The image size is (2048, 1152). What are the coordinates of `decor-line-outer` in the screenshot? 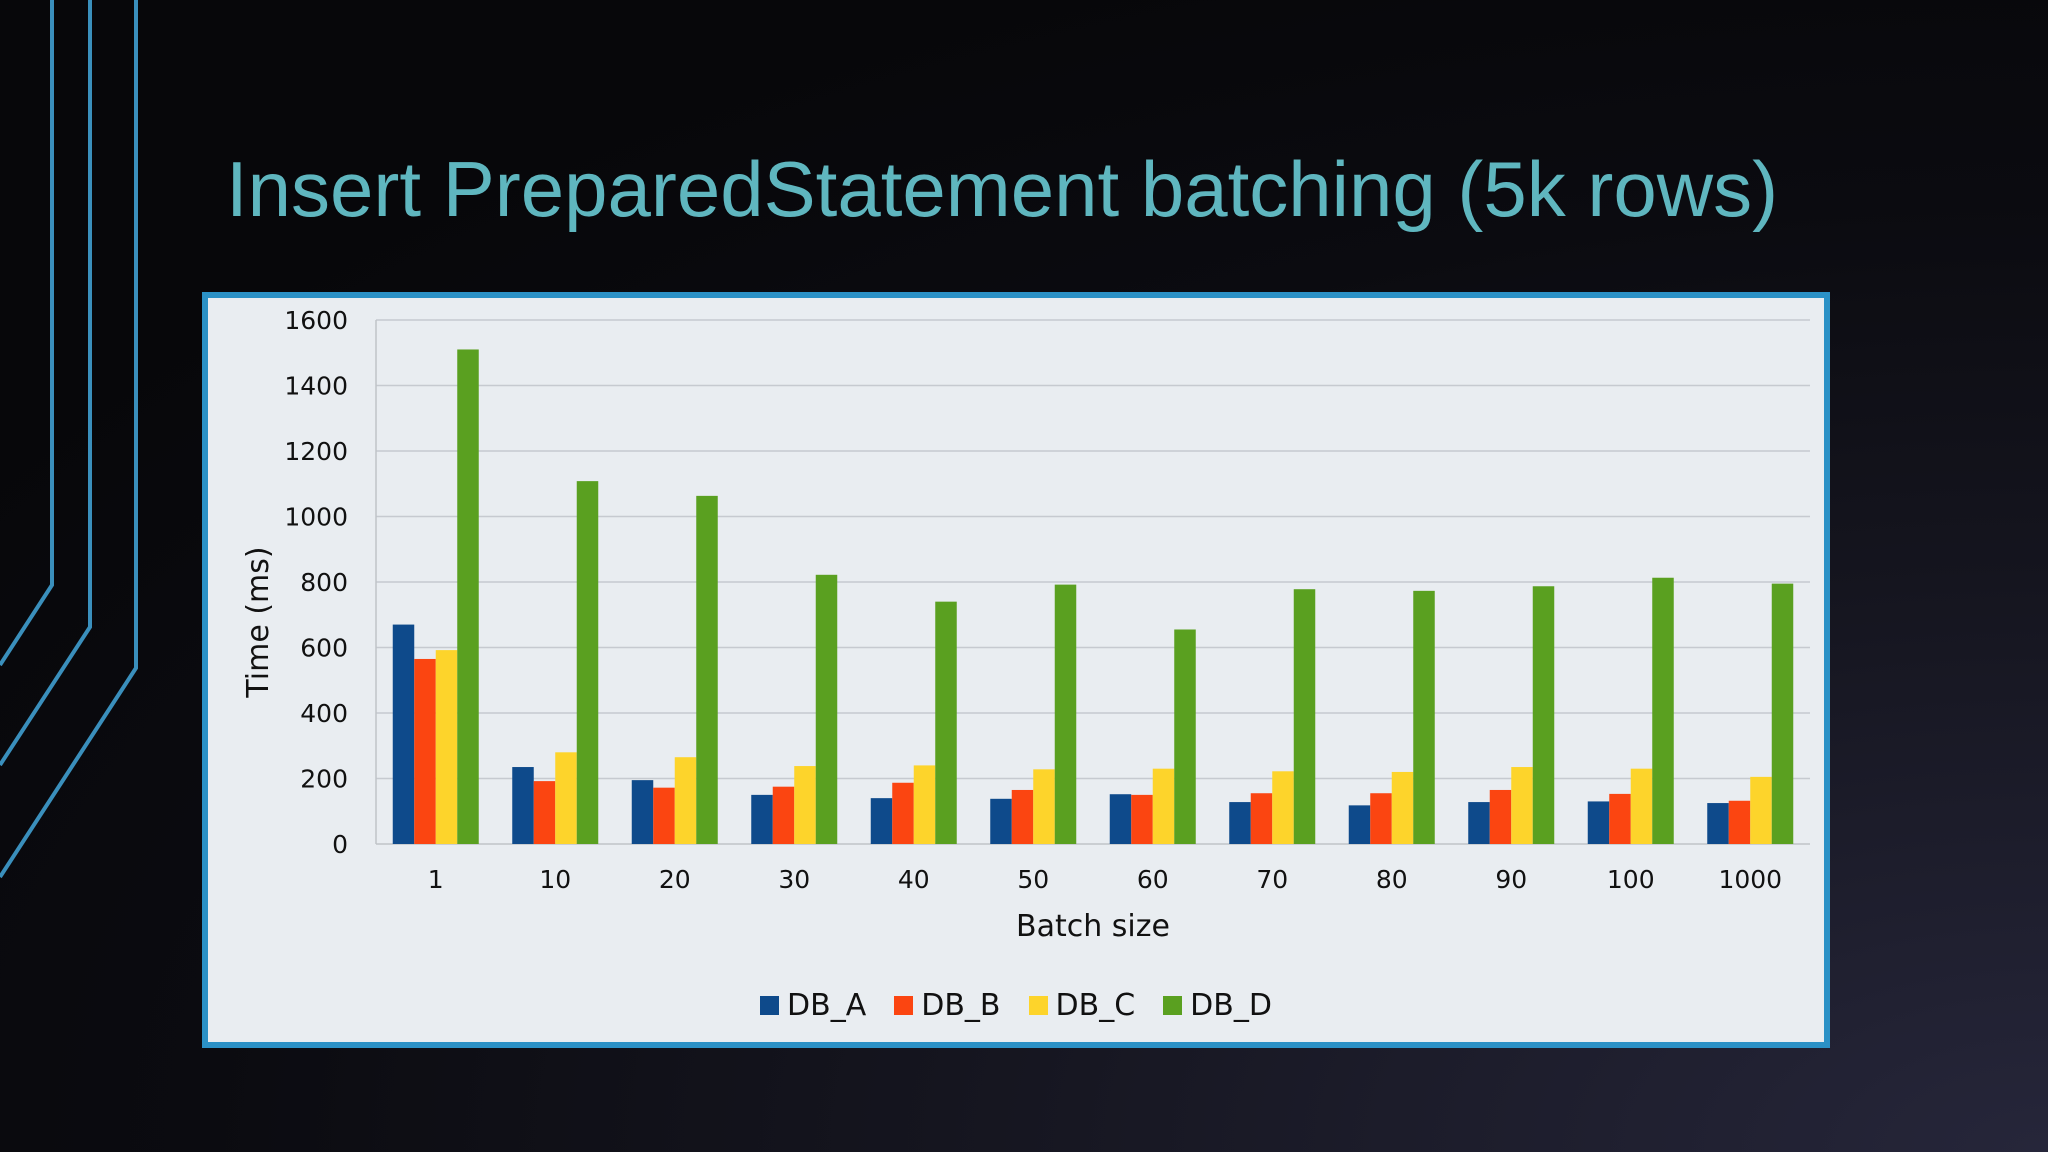 It's located at (69, 439).